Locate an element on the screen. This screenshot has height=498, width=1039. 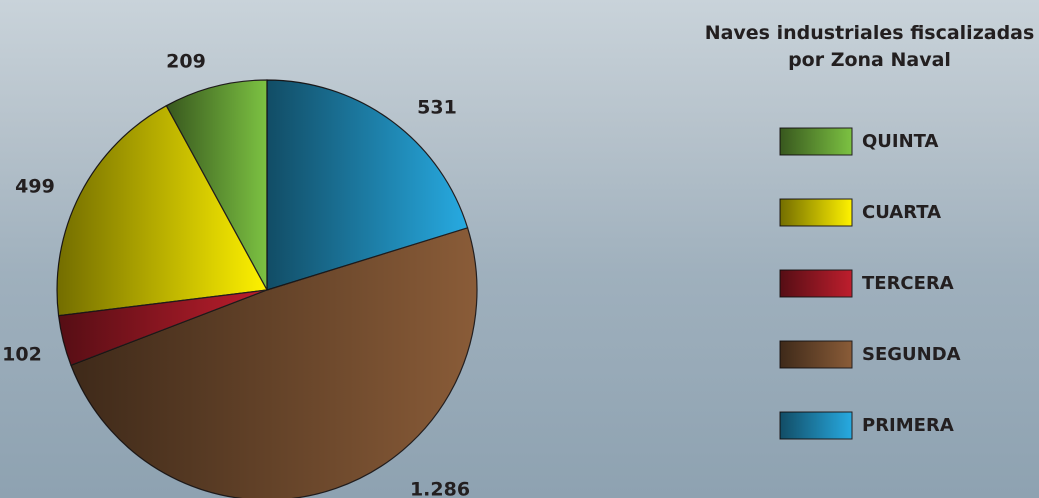
data-label: 499 is located at coordinates (35, 187).